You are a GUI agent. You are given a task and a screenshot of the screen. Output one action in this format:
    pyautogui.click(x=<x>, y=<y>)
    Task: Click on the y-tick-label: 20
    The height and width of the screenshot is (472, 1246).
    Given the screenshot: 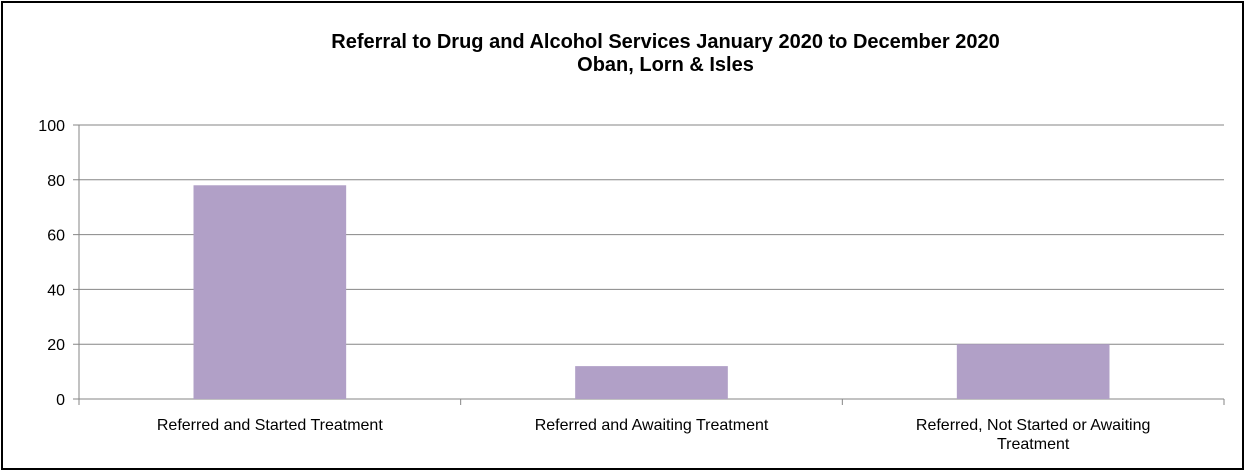 What is the action you would take?
    pyautogui.click(x=56, y=345)
    